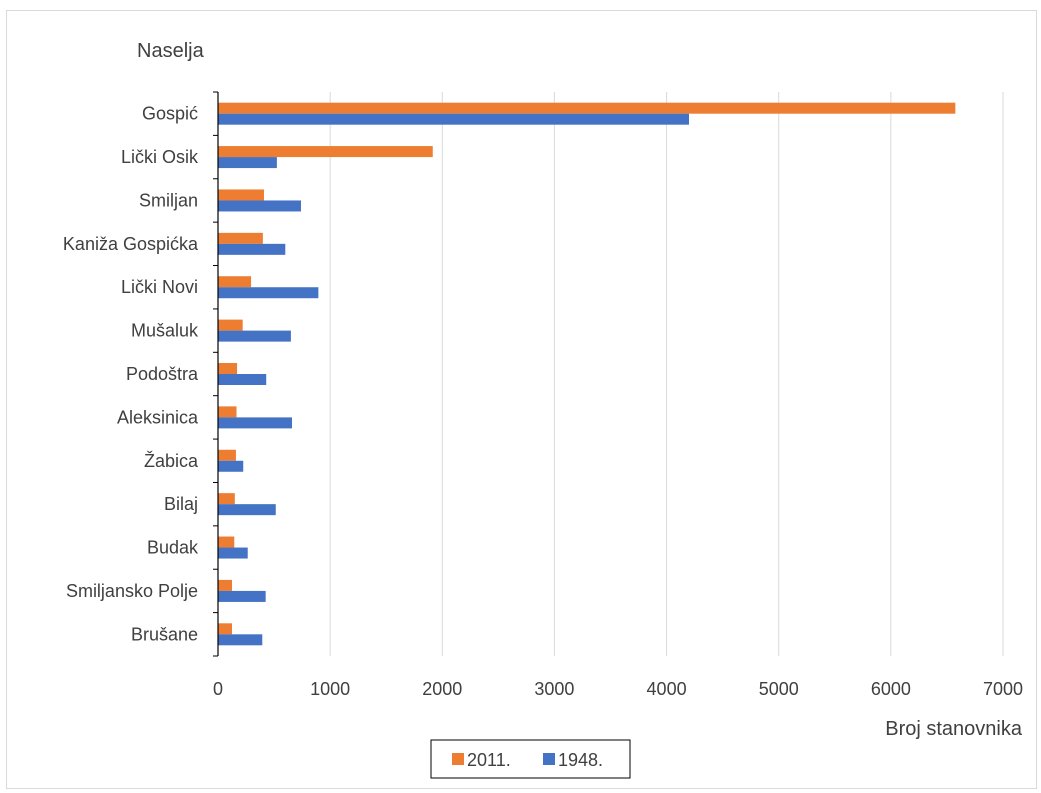  What do you see at coordinates (554, 689) in the screenshot?
I see `x-tick-label: 3000` at bounding box center [554, 689].